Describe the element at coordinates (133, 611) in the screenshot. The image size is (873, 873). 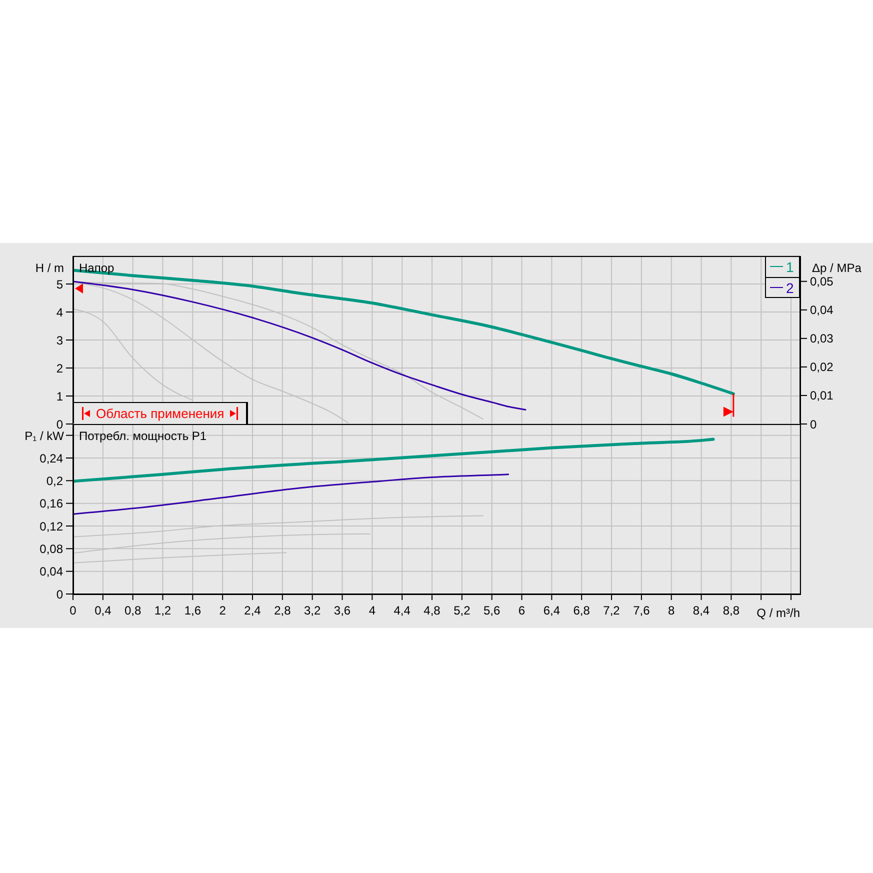
I see `x-tick-label: 0,8` at that location.